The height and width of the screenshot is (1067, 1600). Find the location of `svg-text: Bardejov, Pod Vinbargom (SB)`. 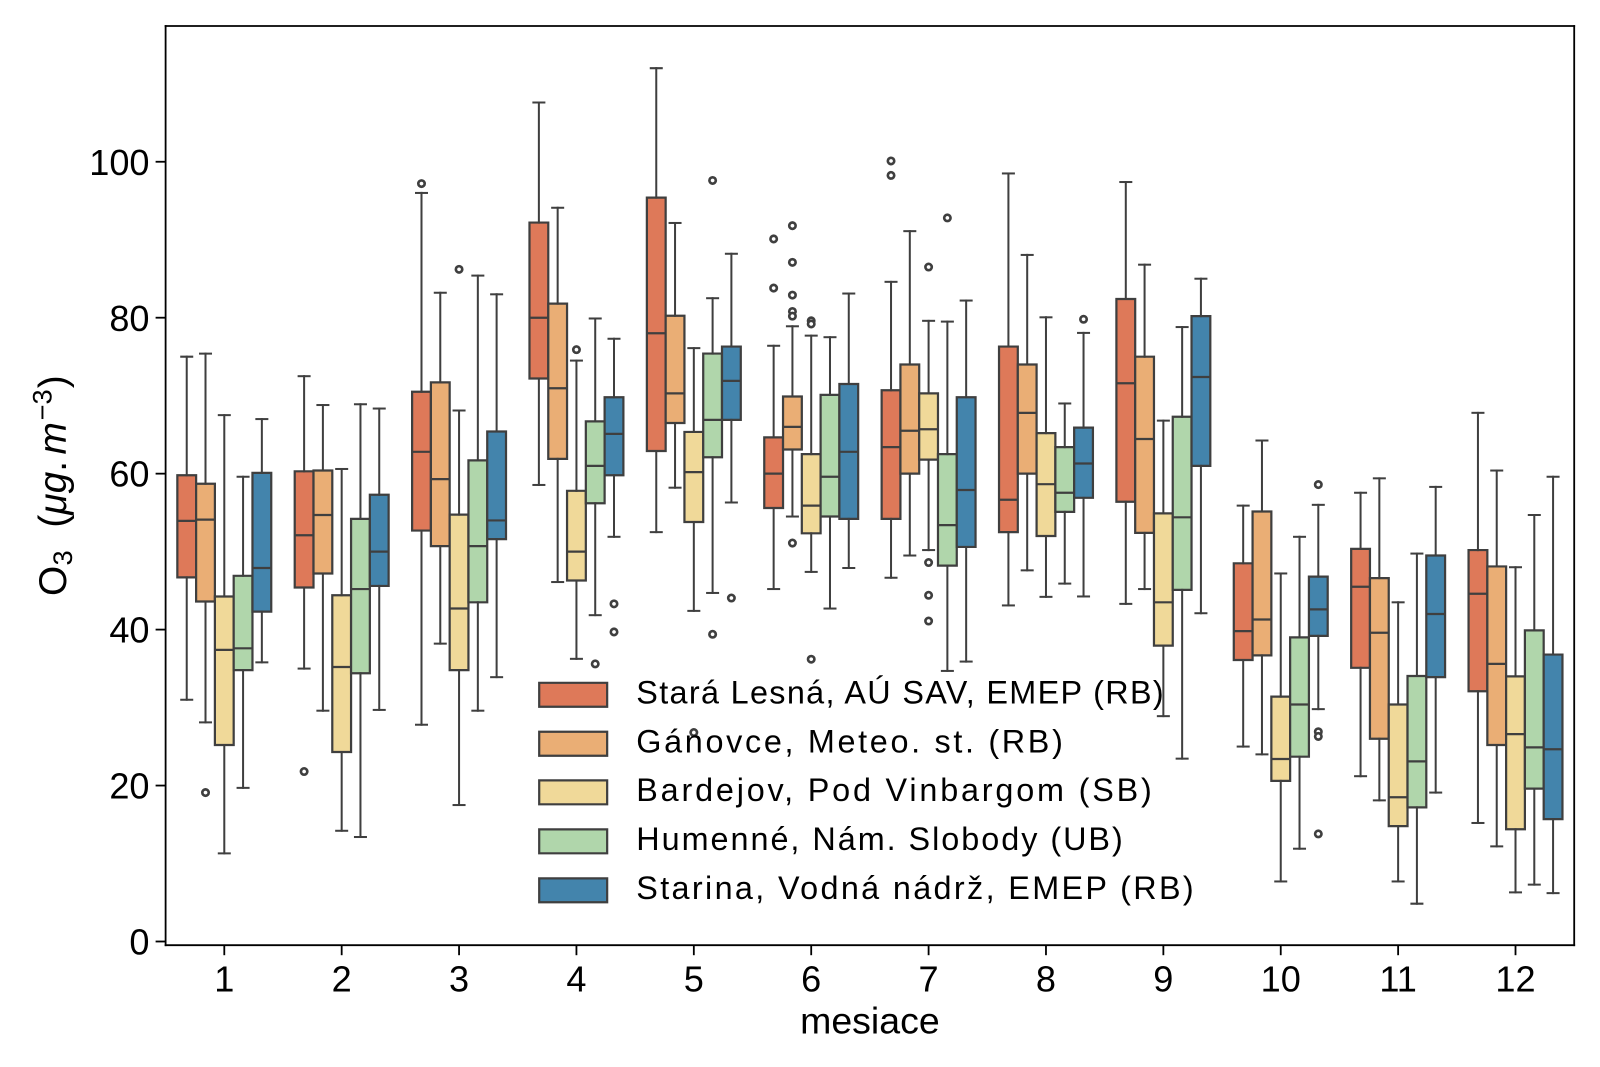

svg-text: Bardejov, Pod Vinbargom (SB) is located at coordinates (895, 790).